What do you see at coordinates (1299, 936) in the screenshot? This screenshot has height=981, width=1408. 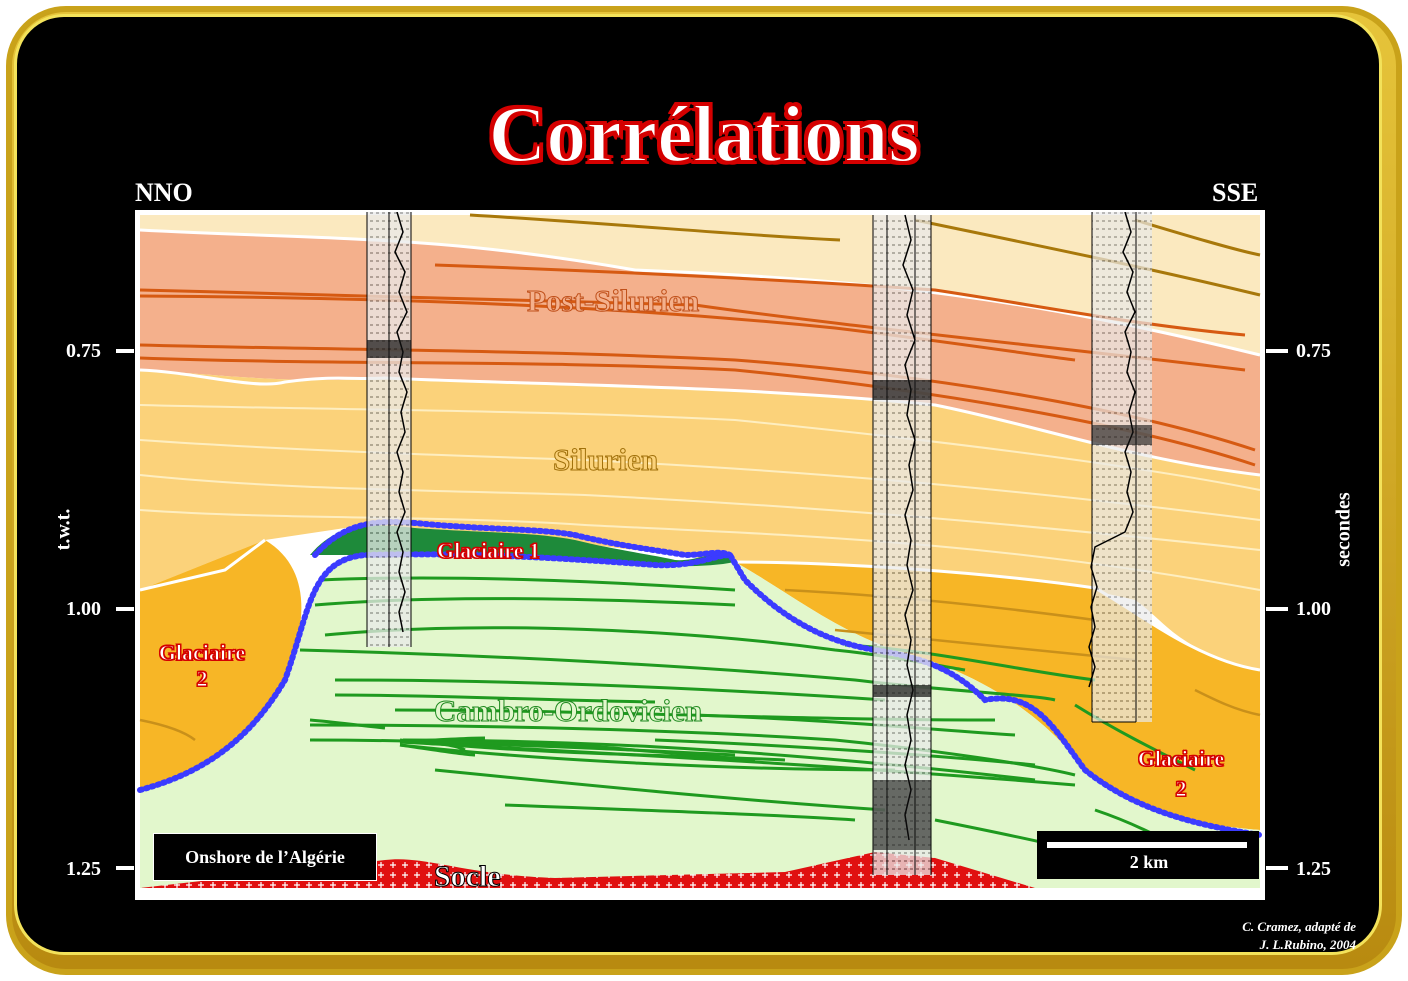 I see `credit: C. Cramez, adapté de J. L.Rubino, 2004` at bounding box center [1299, 936].